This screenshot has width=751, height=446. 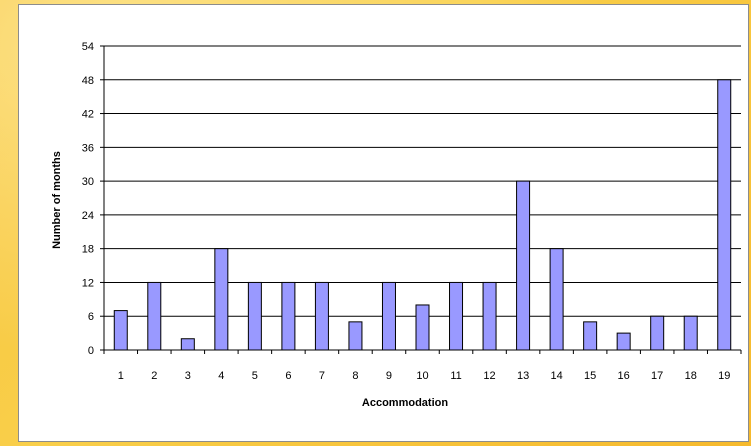 What do you see at coordinates (322, 376) in the screenshot?
I see `x-tick-label: 7` at bounding box center [322, 376].